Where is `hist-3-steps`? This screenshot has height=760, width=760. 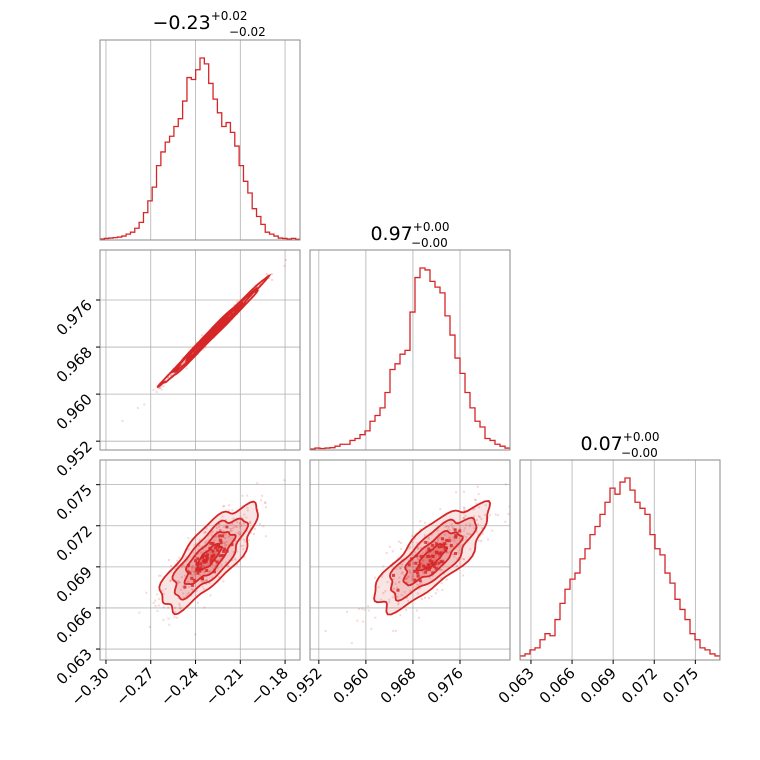
hist-3-steps is located at coordinates (620, 568).